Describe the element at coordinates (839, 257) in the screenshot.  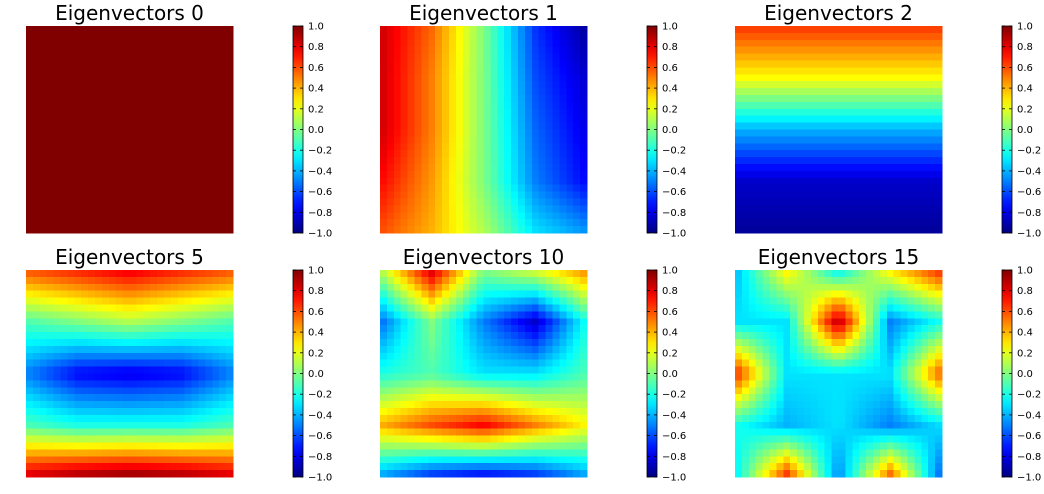
I see `panel-title: Eigenvectors 15` at that location.